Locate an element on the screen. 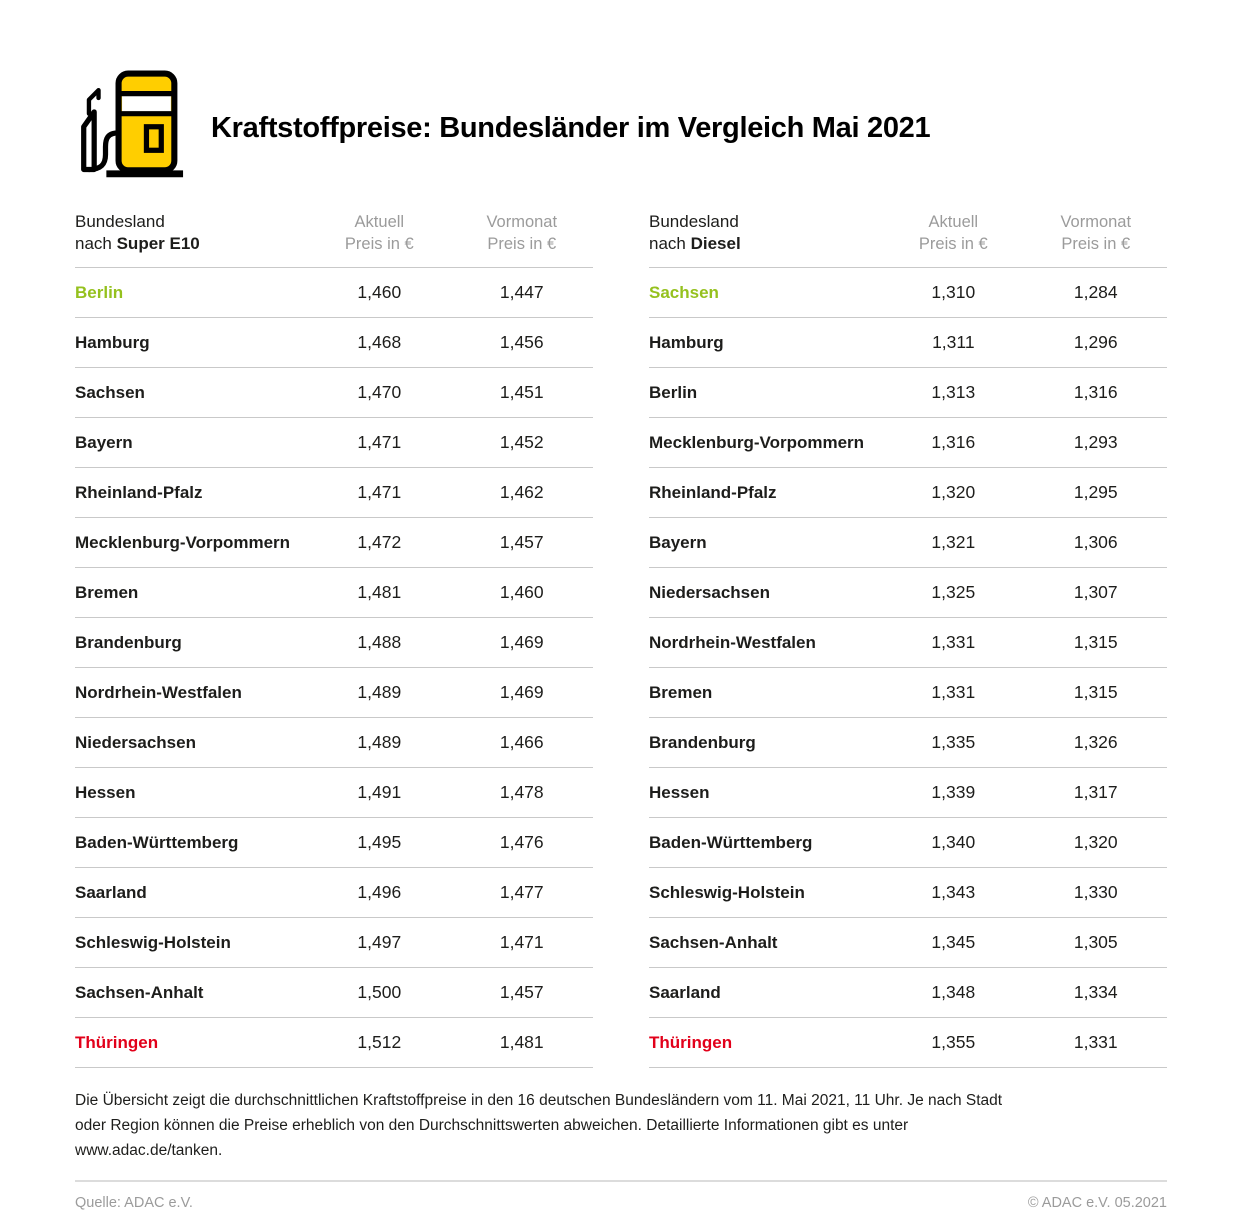 Image resolution: width=1240 pixels, height=1232 pixels. fuel-name: Diesel is located at coordinates (715, 243).